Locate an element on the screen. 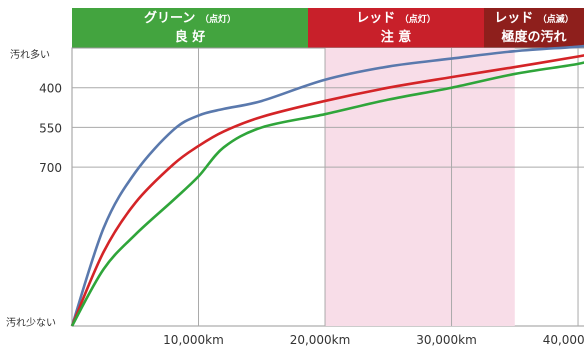 The height and width of the screenshot is (347, 584). band-blink-tag: （点滅） is located at coordinates (555, 20).